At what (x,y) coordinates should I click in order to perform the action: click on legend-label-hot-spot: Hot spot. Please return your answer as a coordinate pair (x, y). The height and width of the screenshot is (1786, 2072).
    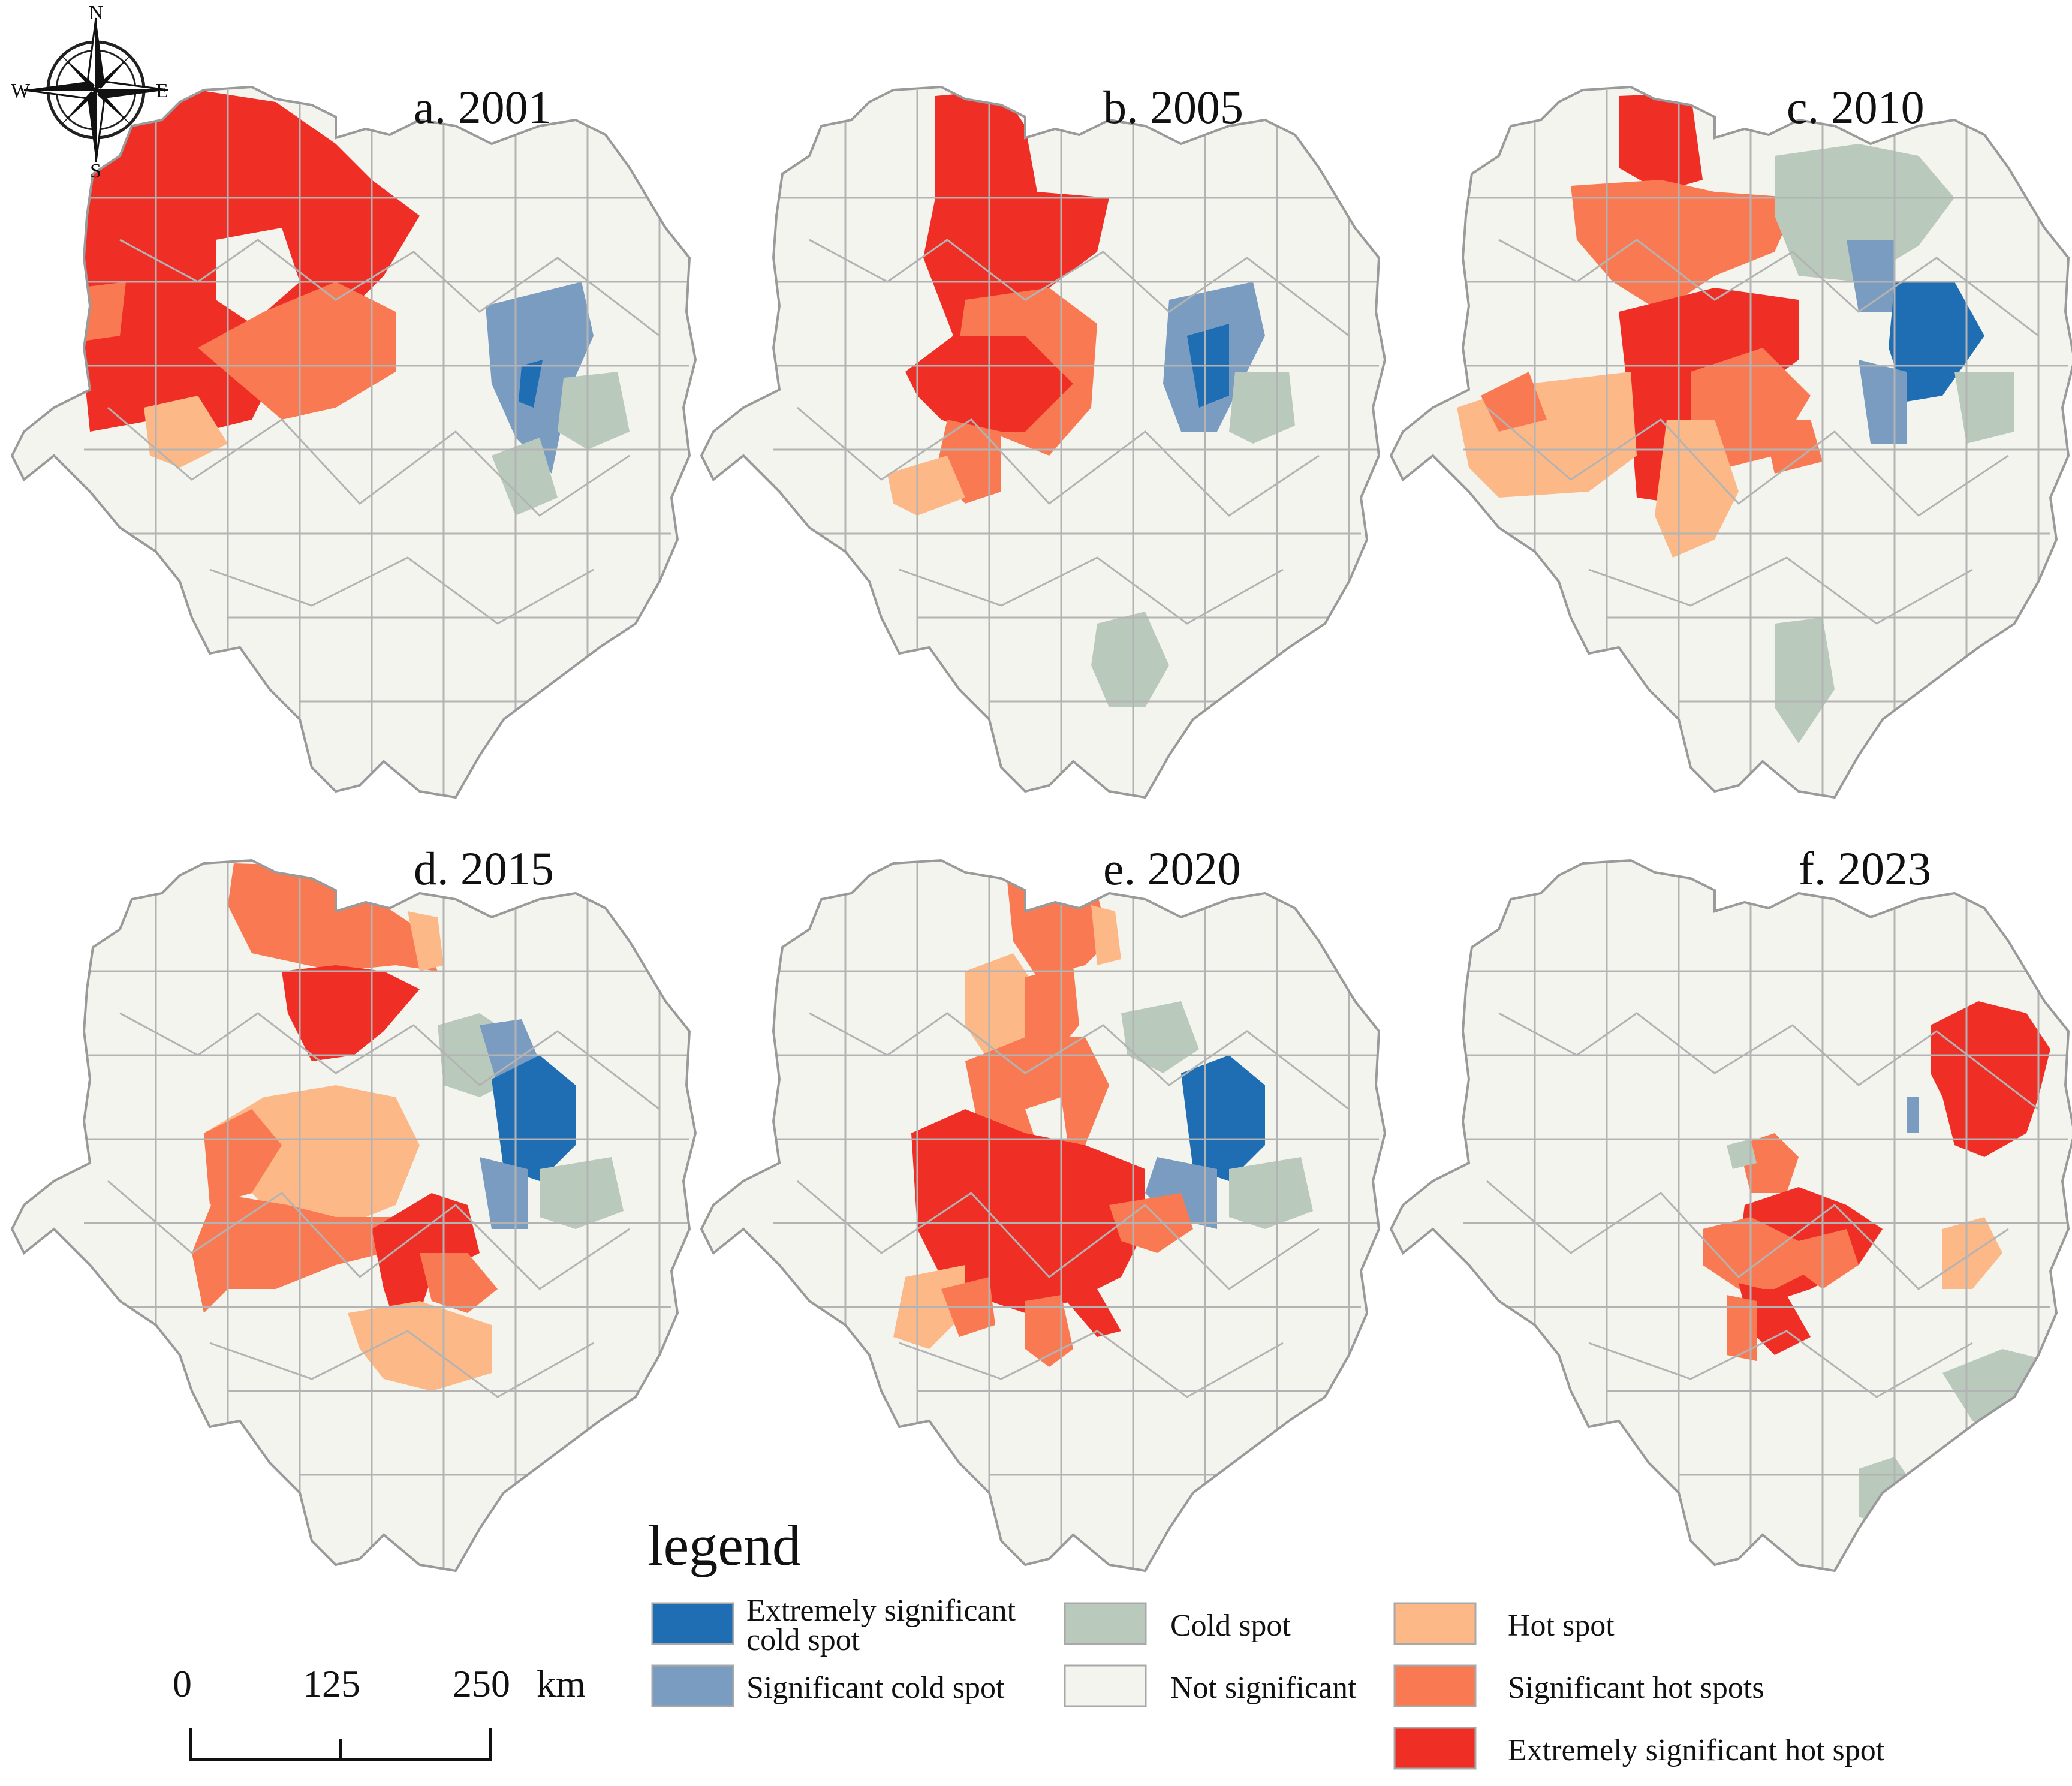
    Looking at the image, I should click on (1561, 1626).